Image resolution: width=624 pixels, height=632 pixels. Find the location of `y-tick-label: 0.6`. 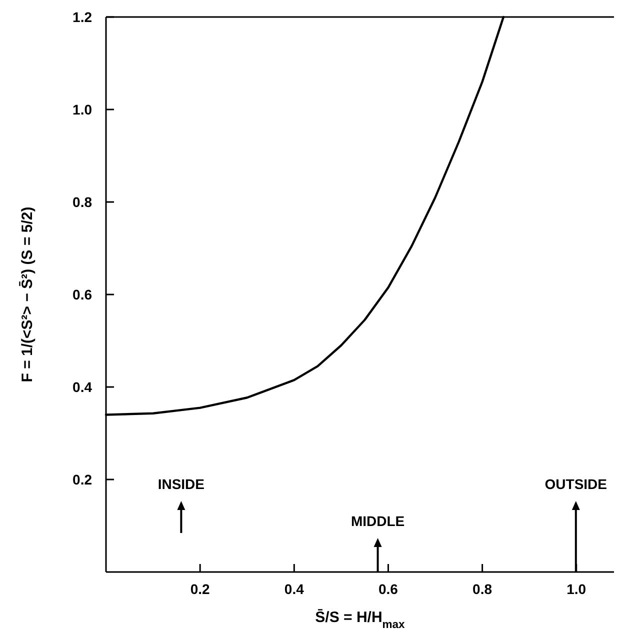

y-tick-label: 0.6 is located at coordinates (82, 294).